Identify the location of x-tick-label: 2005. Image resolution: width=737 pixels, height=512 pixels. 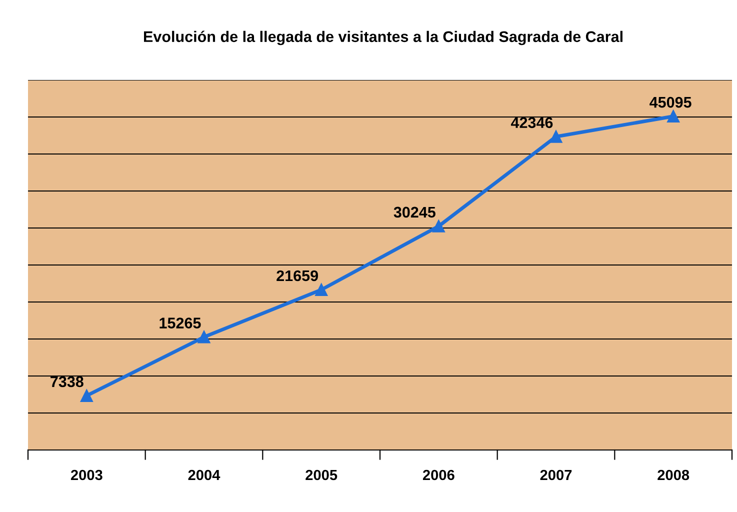
(322, 475).